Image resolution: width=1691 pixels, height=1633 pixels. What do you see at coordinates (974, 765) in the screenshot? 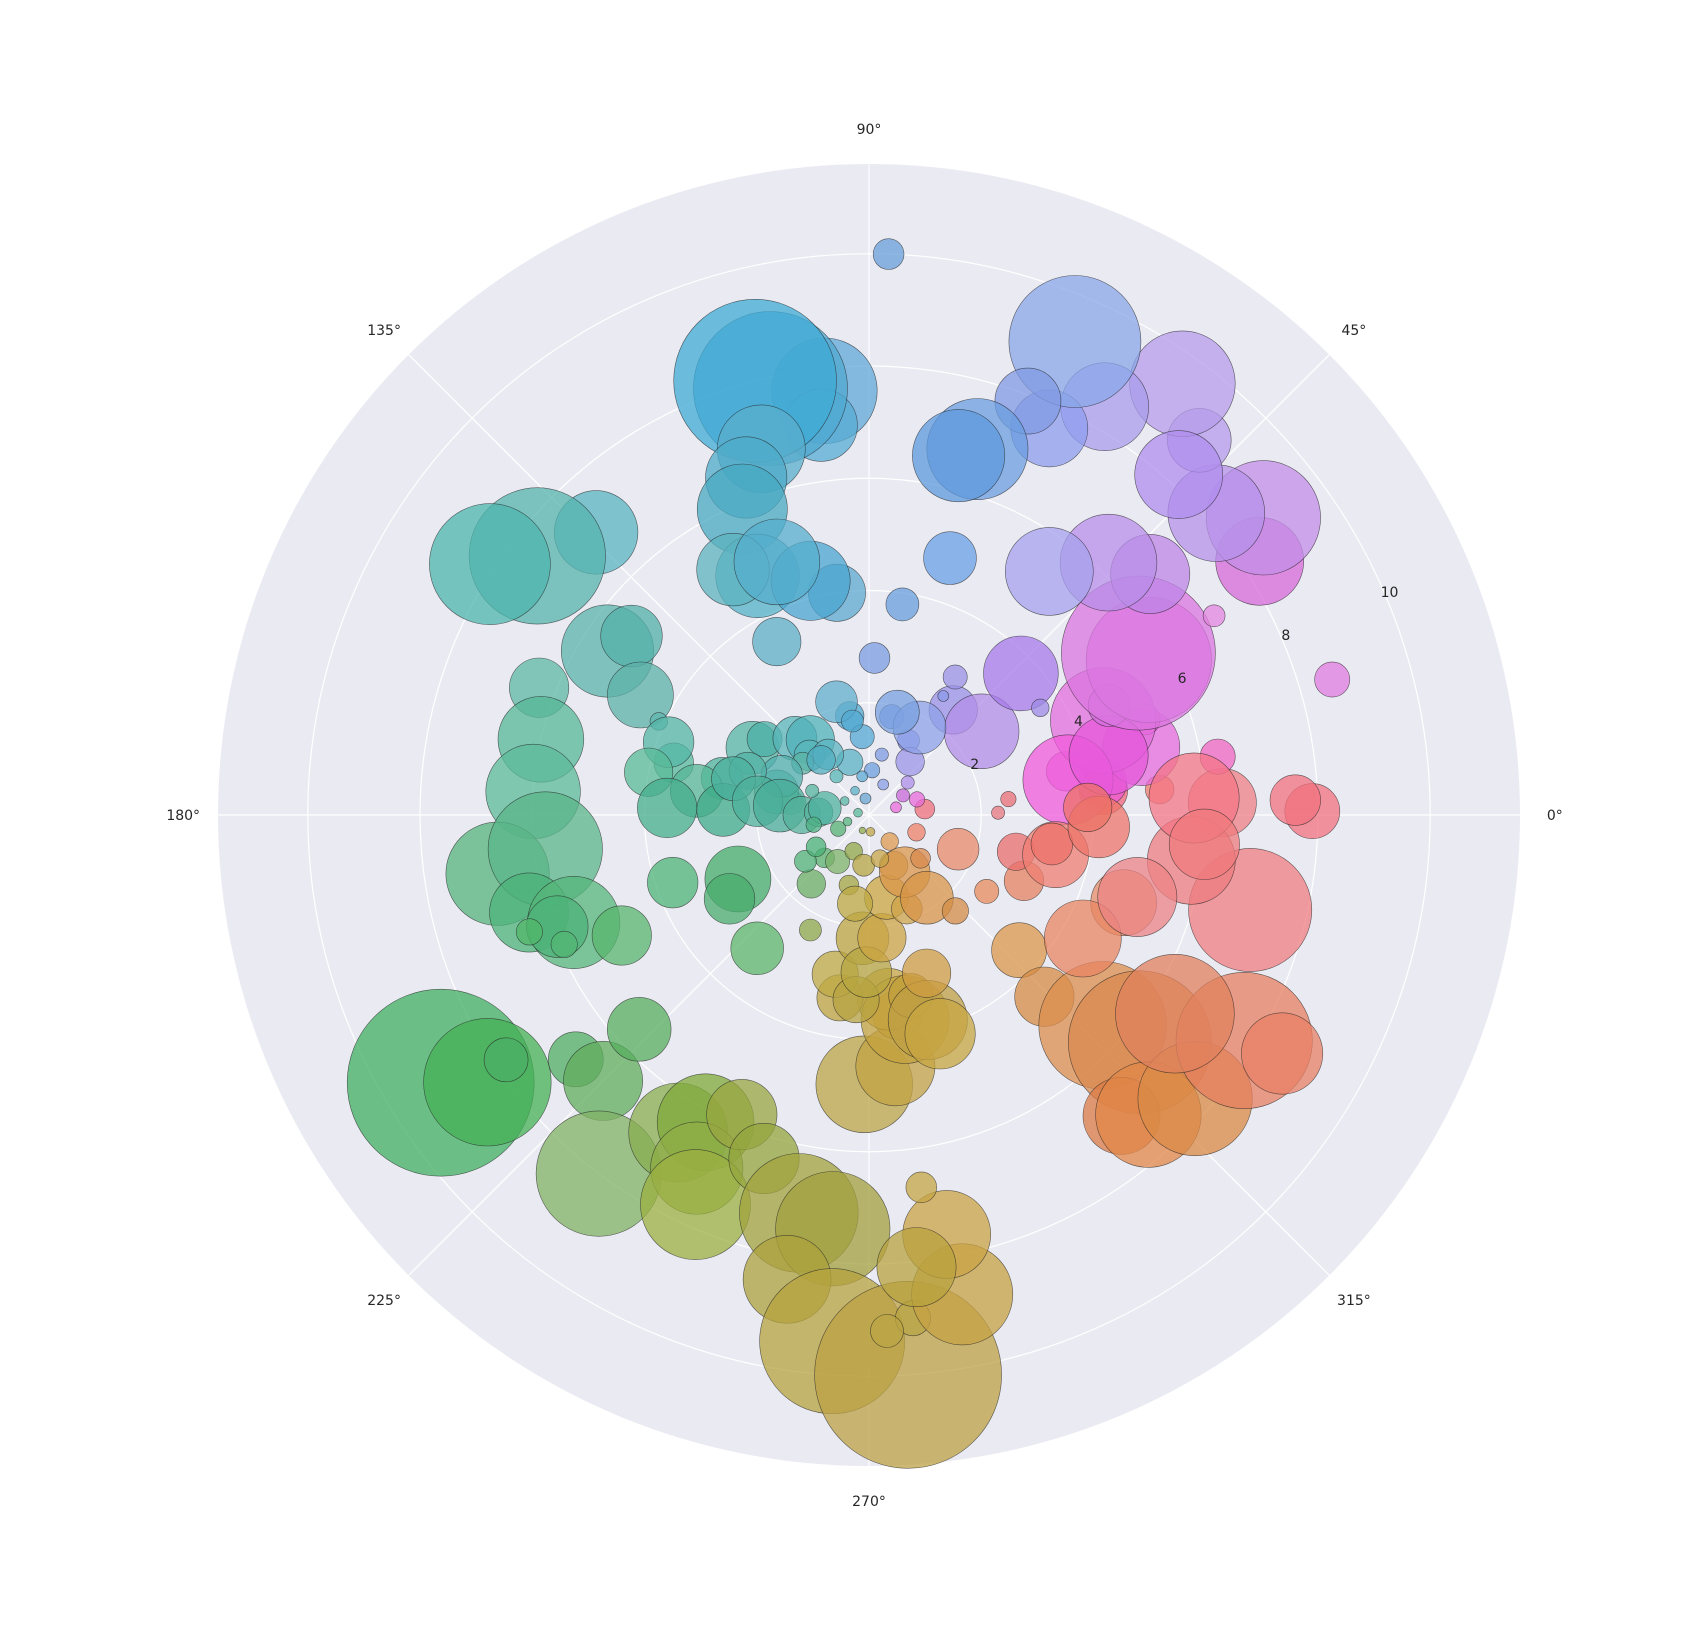
I see `r-tick-label-0: 2` at bounding box center [974, 765].